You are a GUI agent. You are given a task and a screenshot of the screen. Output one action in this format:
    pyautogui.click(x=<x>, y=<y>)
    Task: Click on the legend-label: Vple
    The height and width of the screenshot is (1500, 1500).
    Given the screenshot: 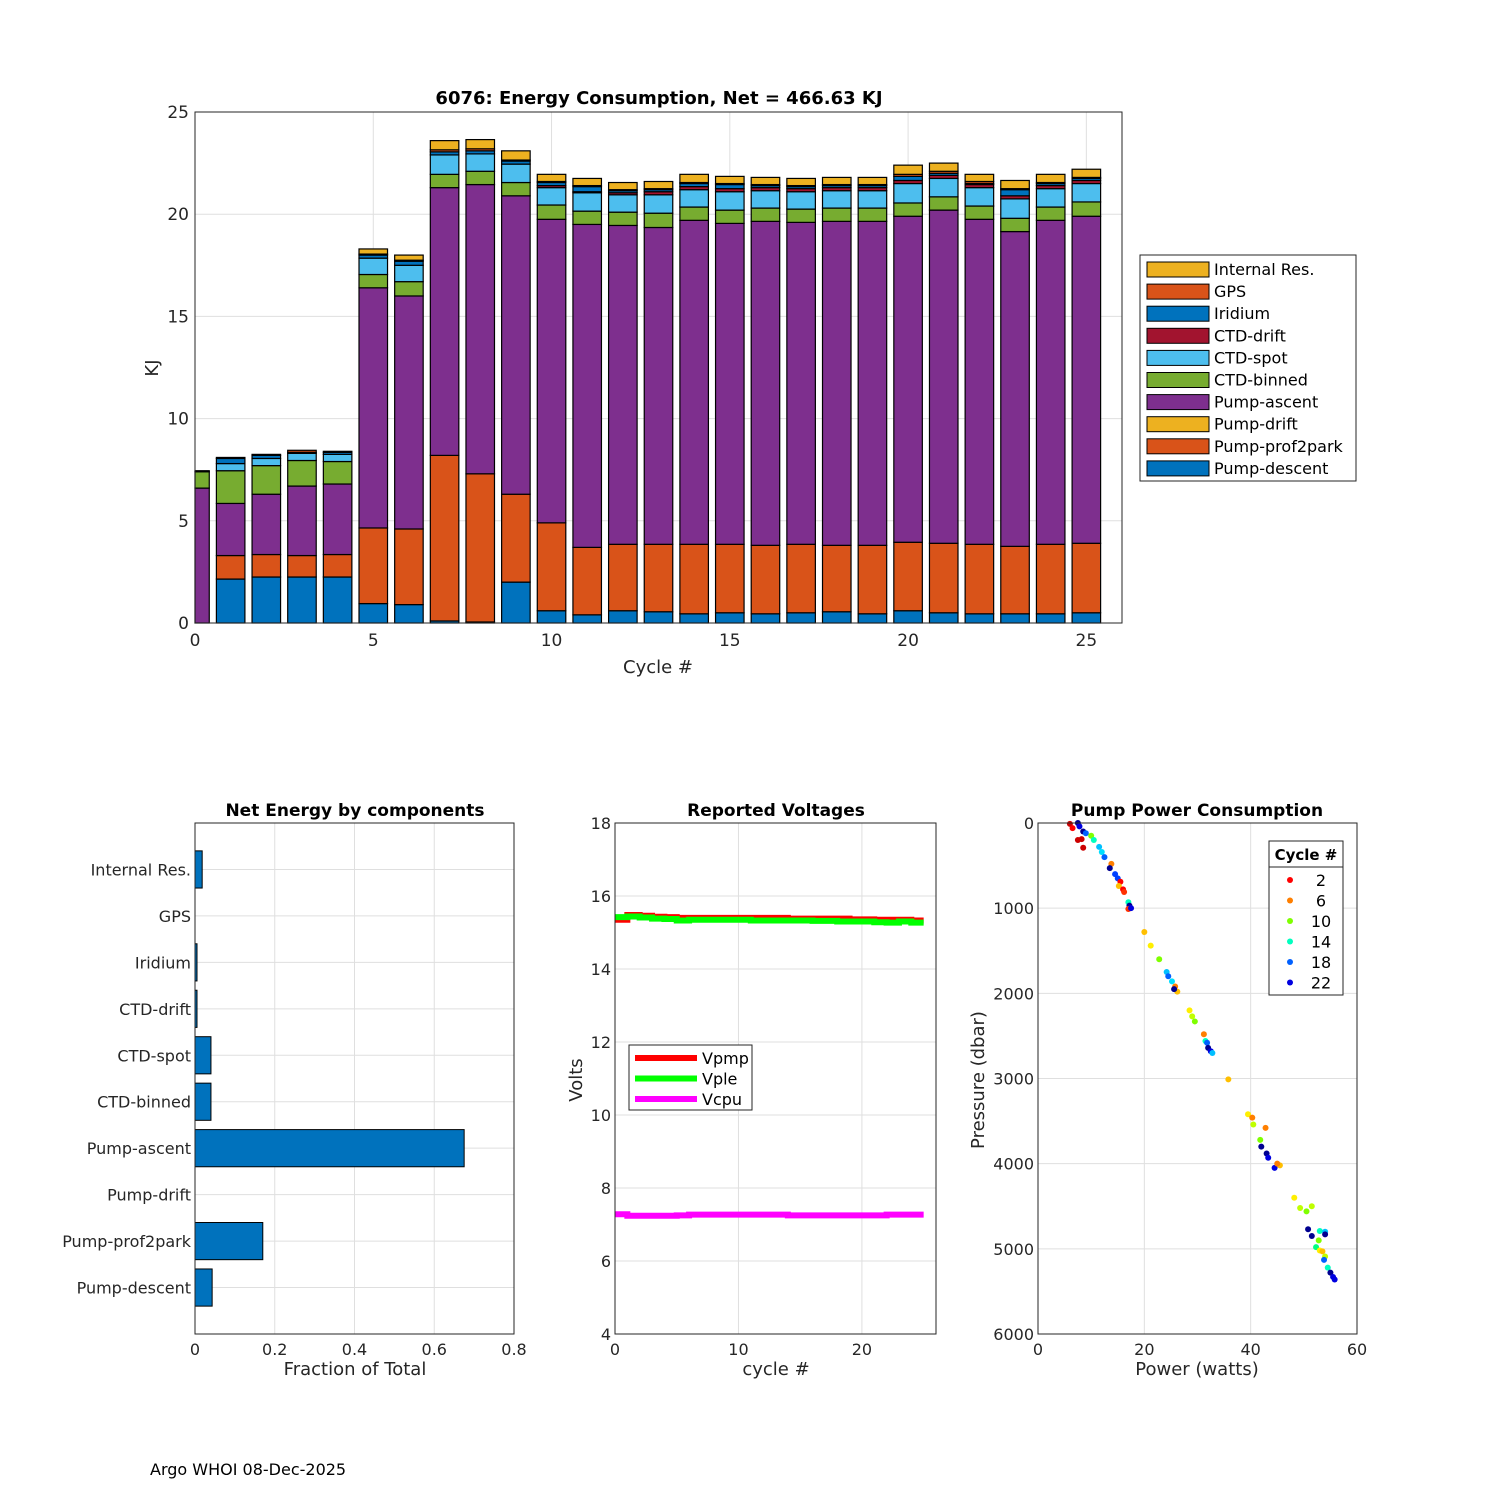 What is the action you would take?
    pyautogui.click(x=719, y=1079)
    